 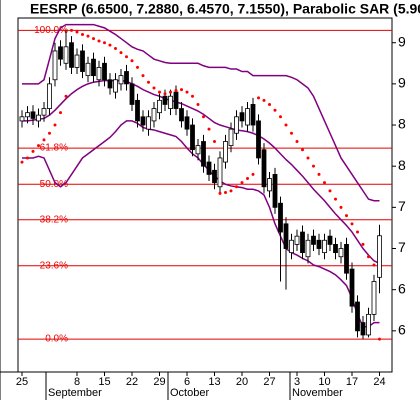 I want to click on fib-label: 100.0%, so click(x=51, y=30).